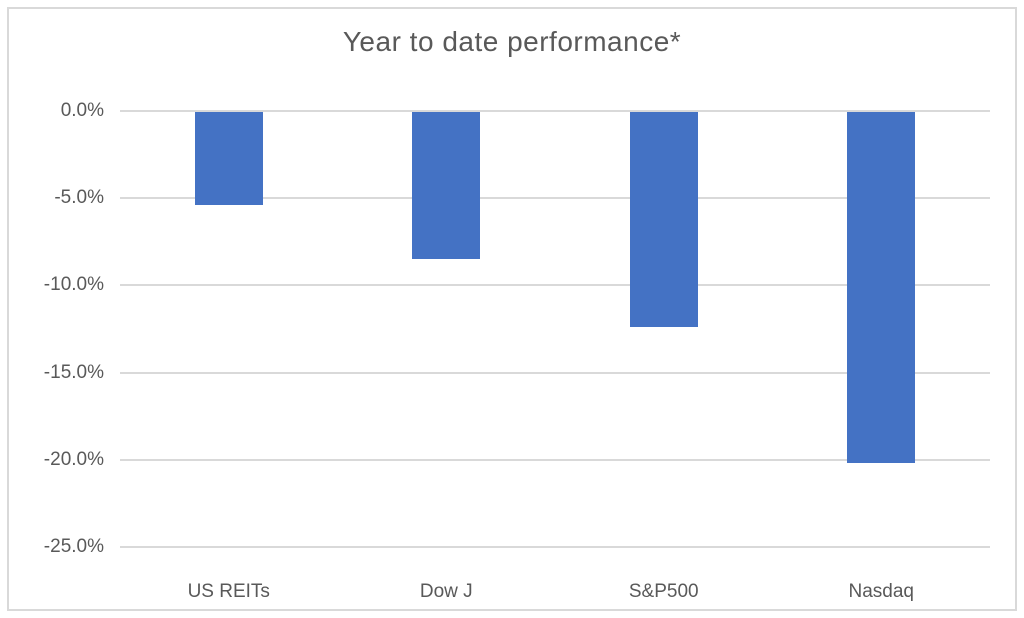 The height and width of the screenshot is (618, 1024). Describe the element at coordinates (228, 591) in the screenshot. I see `x-axis-category-label: US REITs` at that location.